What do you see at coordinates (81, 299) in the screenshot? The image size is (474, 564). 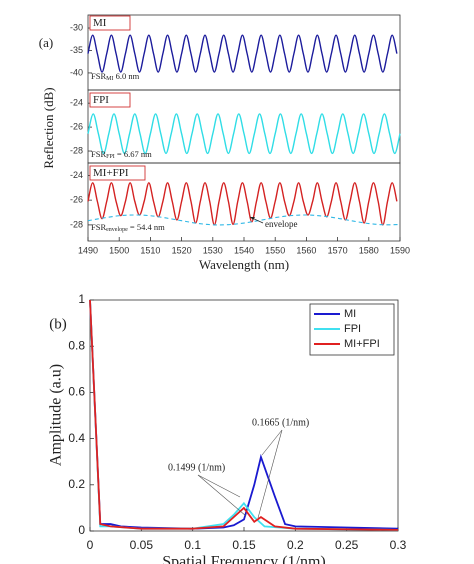 I see `y-tick-label: 1` at bounding box center [81, 299].